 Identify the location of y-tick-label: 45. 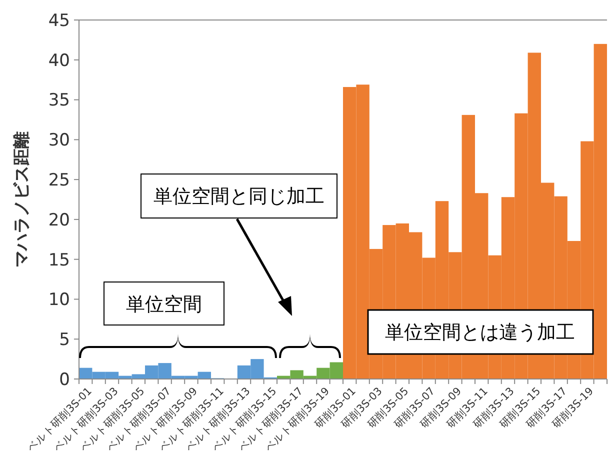
(59, 20).